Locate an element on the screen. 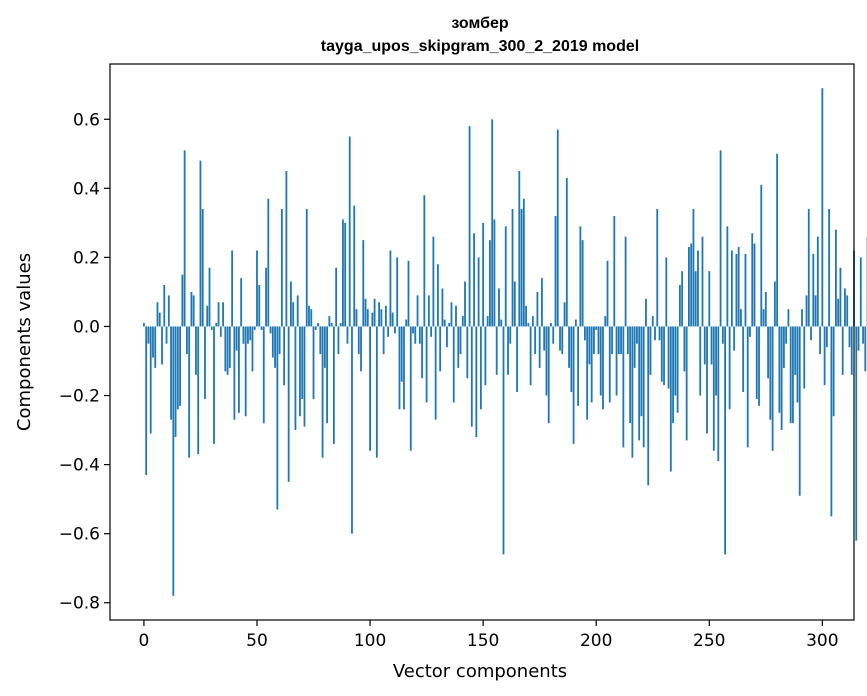 Image resolution: width=867 pixels, height=696 pixels. y-tick-label: 0.6 is located at coordinates (86, 120).